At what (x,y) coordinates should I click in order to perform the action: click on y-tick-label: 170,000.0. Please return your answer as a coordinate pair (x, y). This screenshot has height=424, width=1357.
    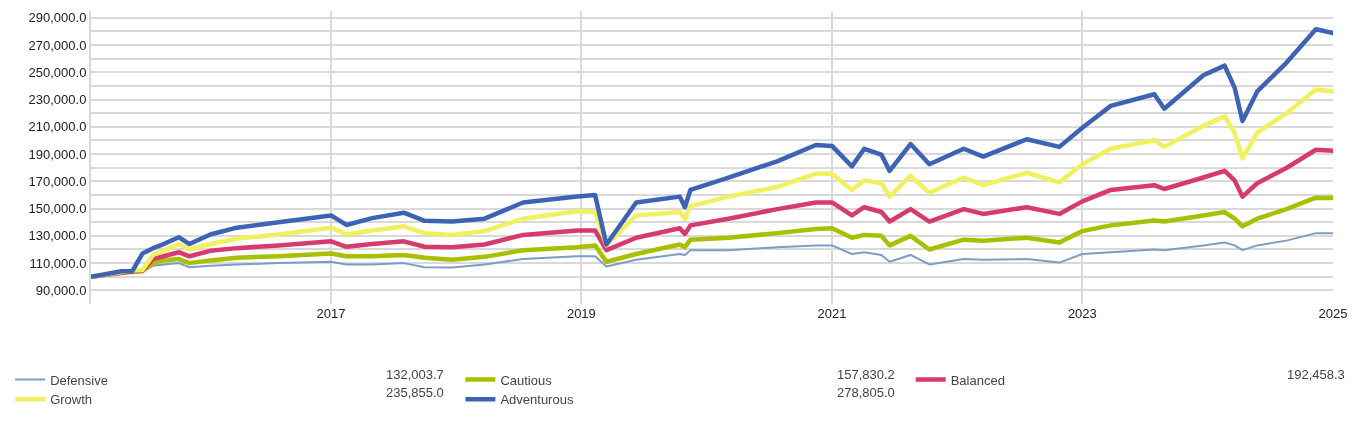
    Looking at the image, I should click on (57, 181).